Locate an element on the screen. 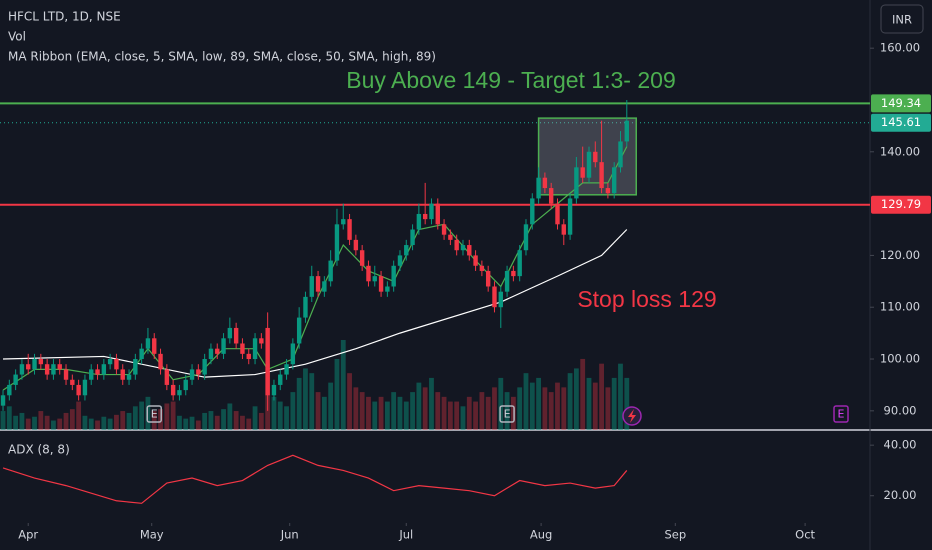  currency: INR is located at coordinates (902, 20).